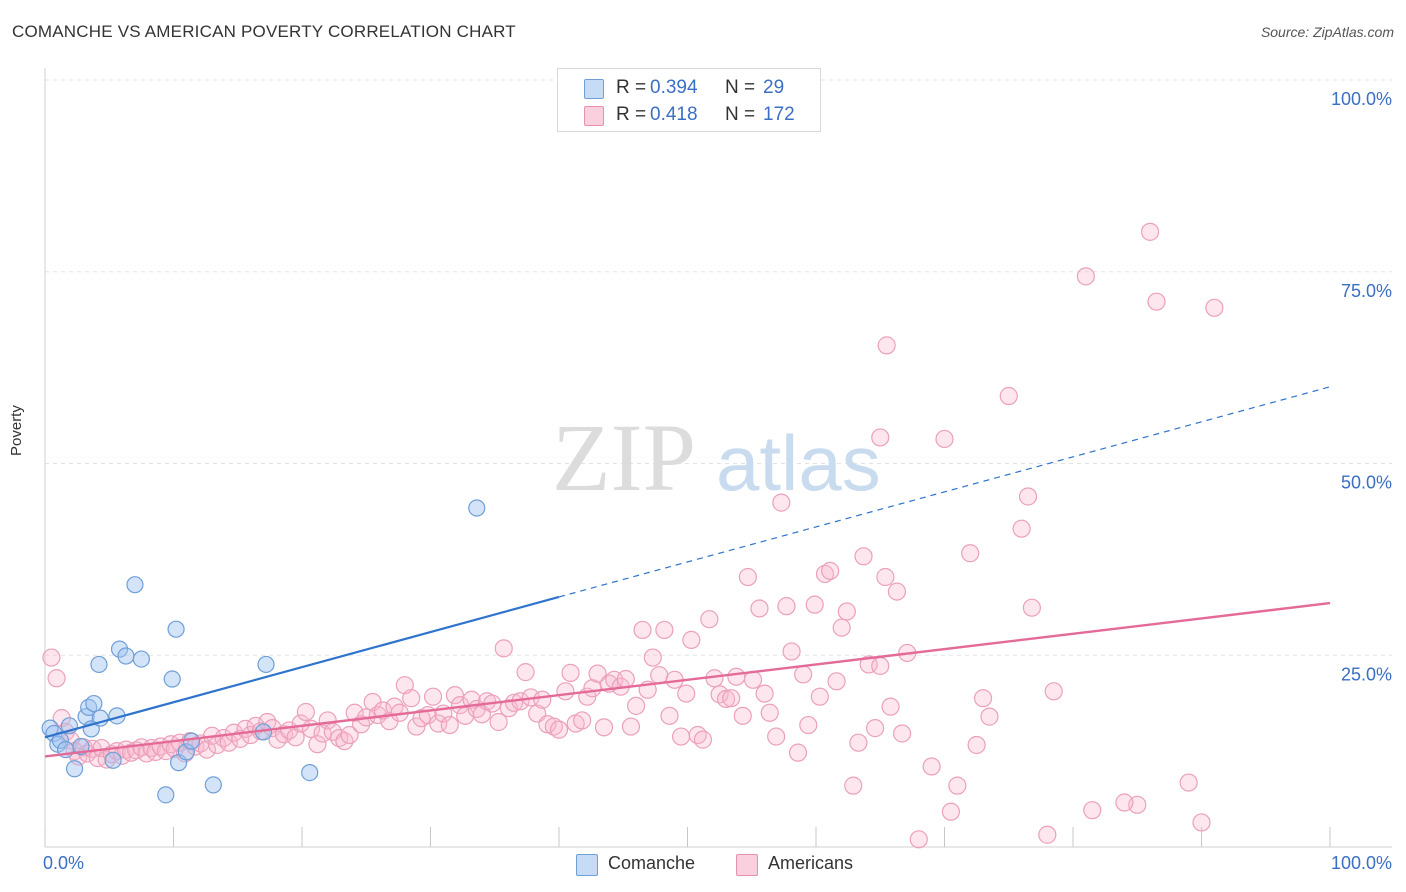 Image resolution: width=1406 pixels, height=892 pixels. Describe the element at coordinates (1366, 483) in the screenshot. I see `y-tick-label: 50.0%` at that location.